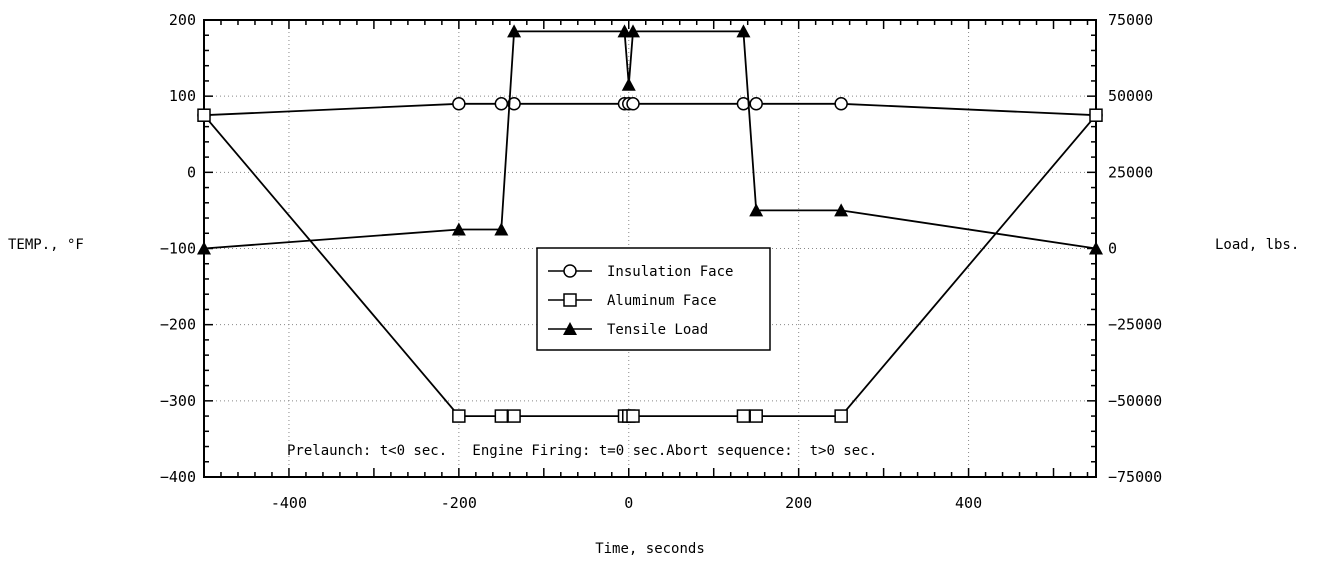 This screenshot has height=562, width=1325. I want to click on y-tick-label-right: −75000, so click(1135, 477).